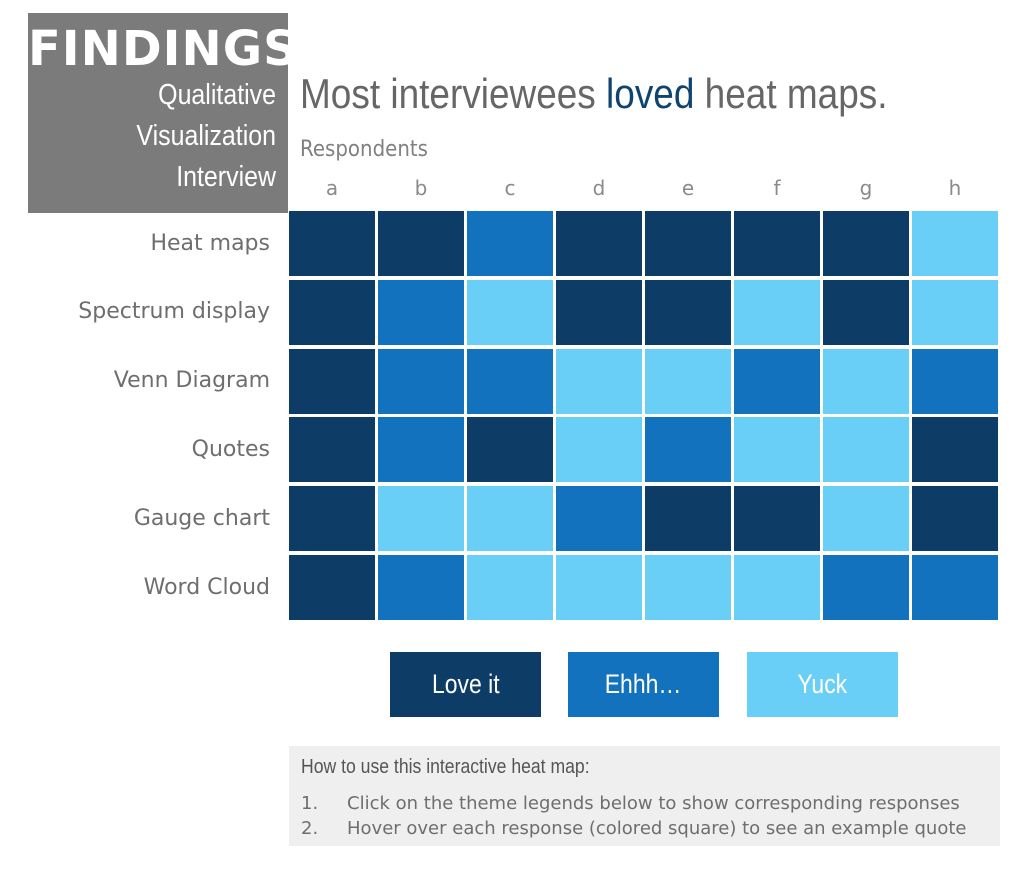 This screenshot has width=1024, height=872. I want to click on heatmap-cell-quotes-d, so click(599, 450).